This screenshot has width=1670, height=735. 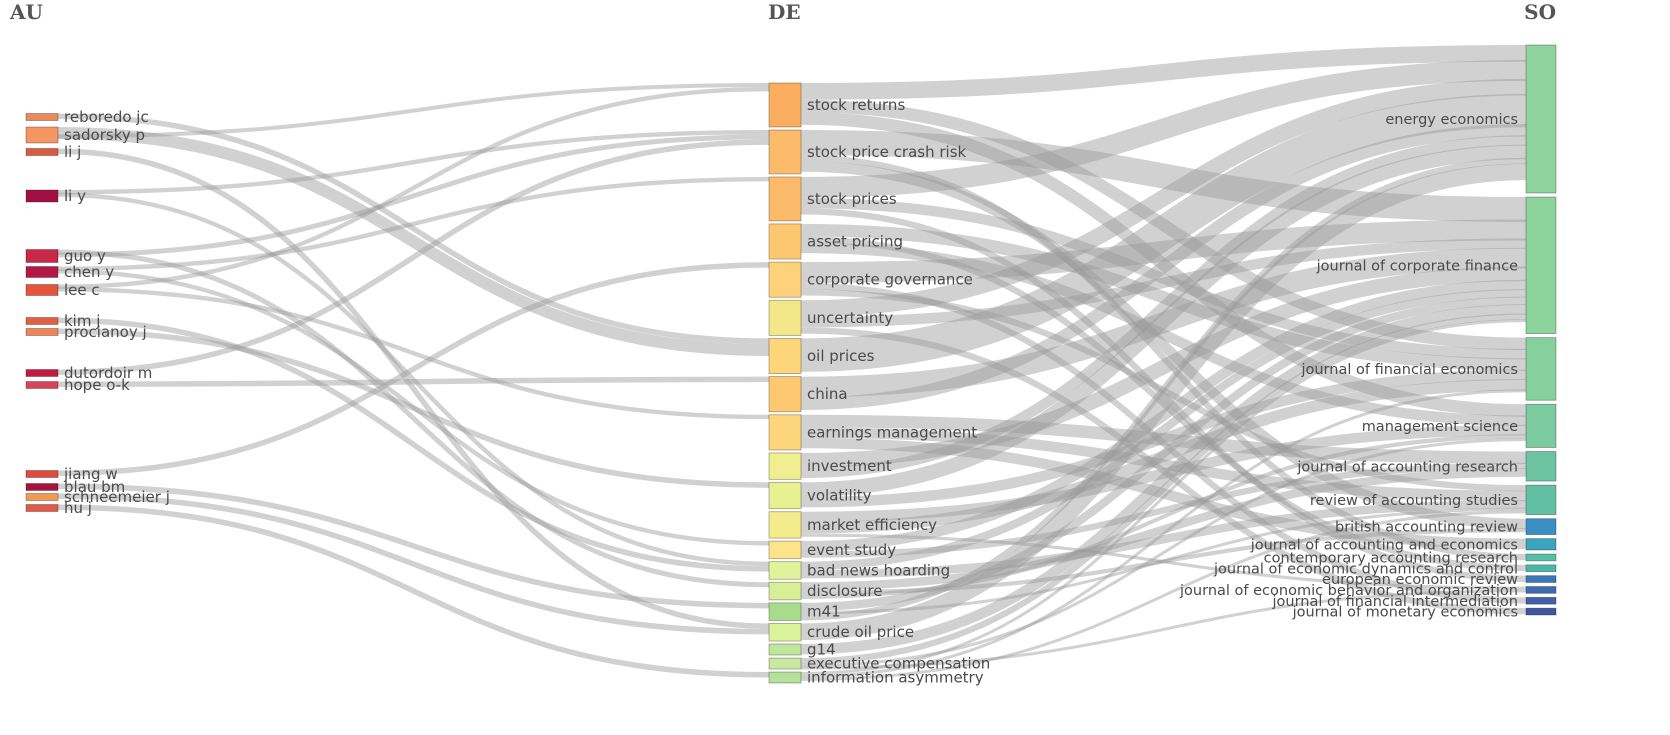 What do you see at coordinates (97, 385) in the screenshot?
I see `node-label-au: hope o-k` at bounding box center [97, 385].